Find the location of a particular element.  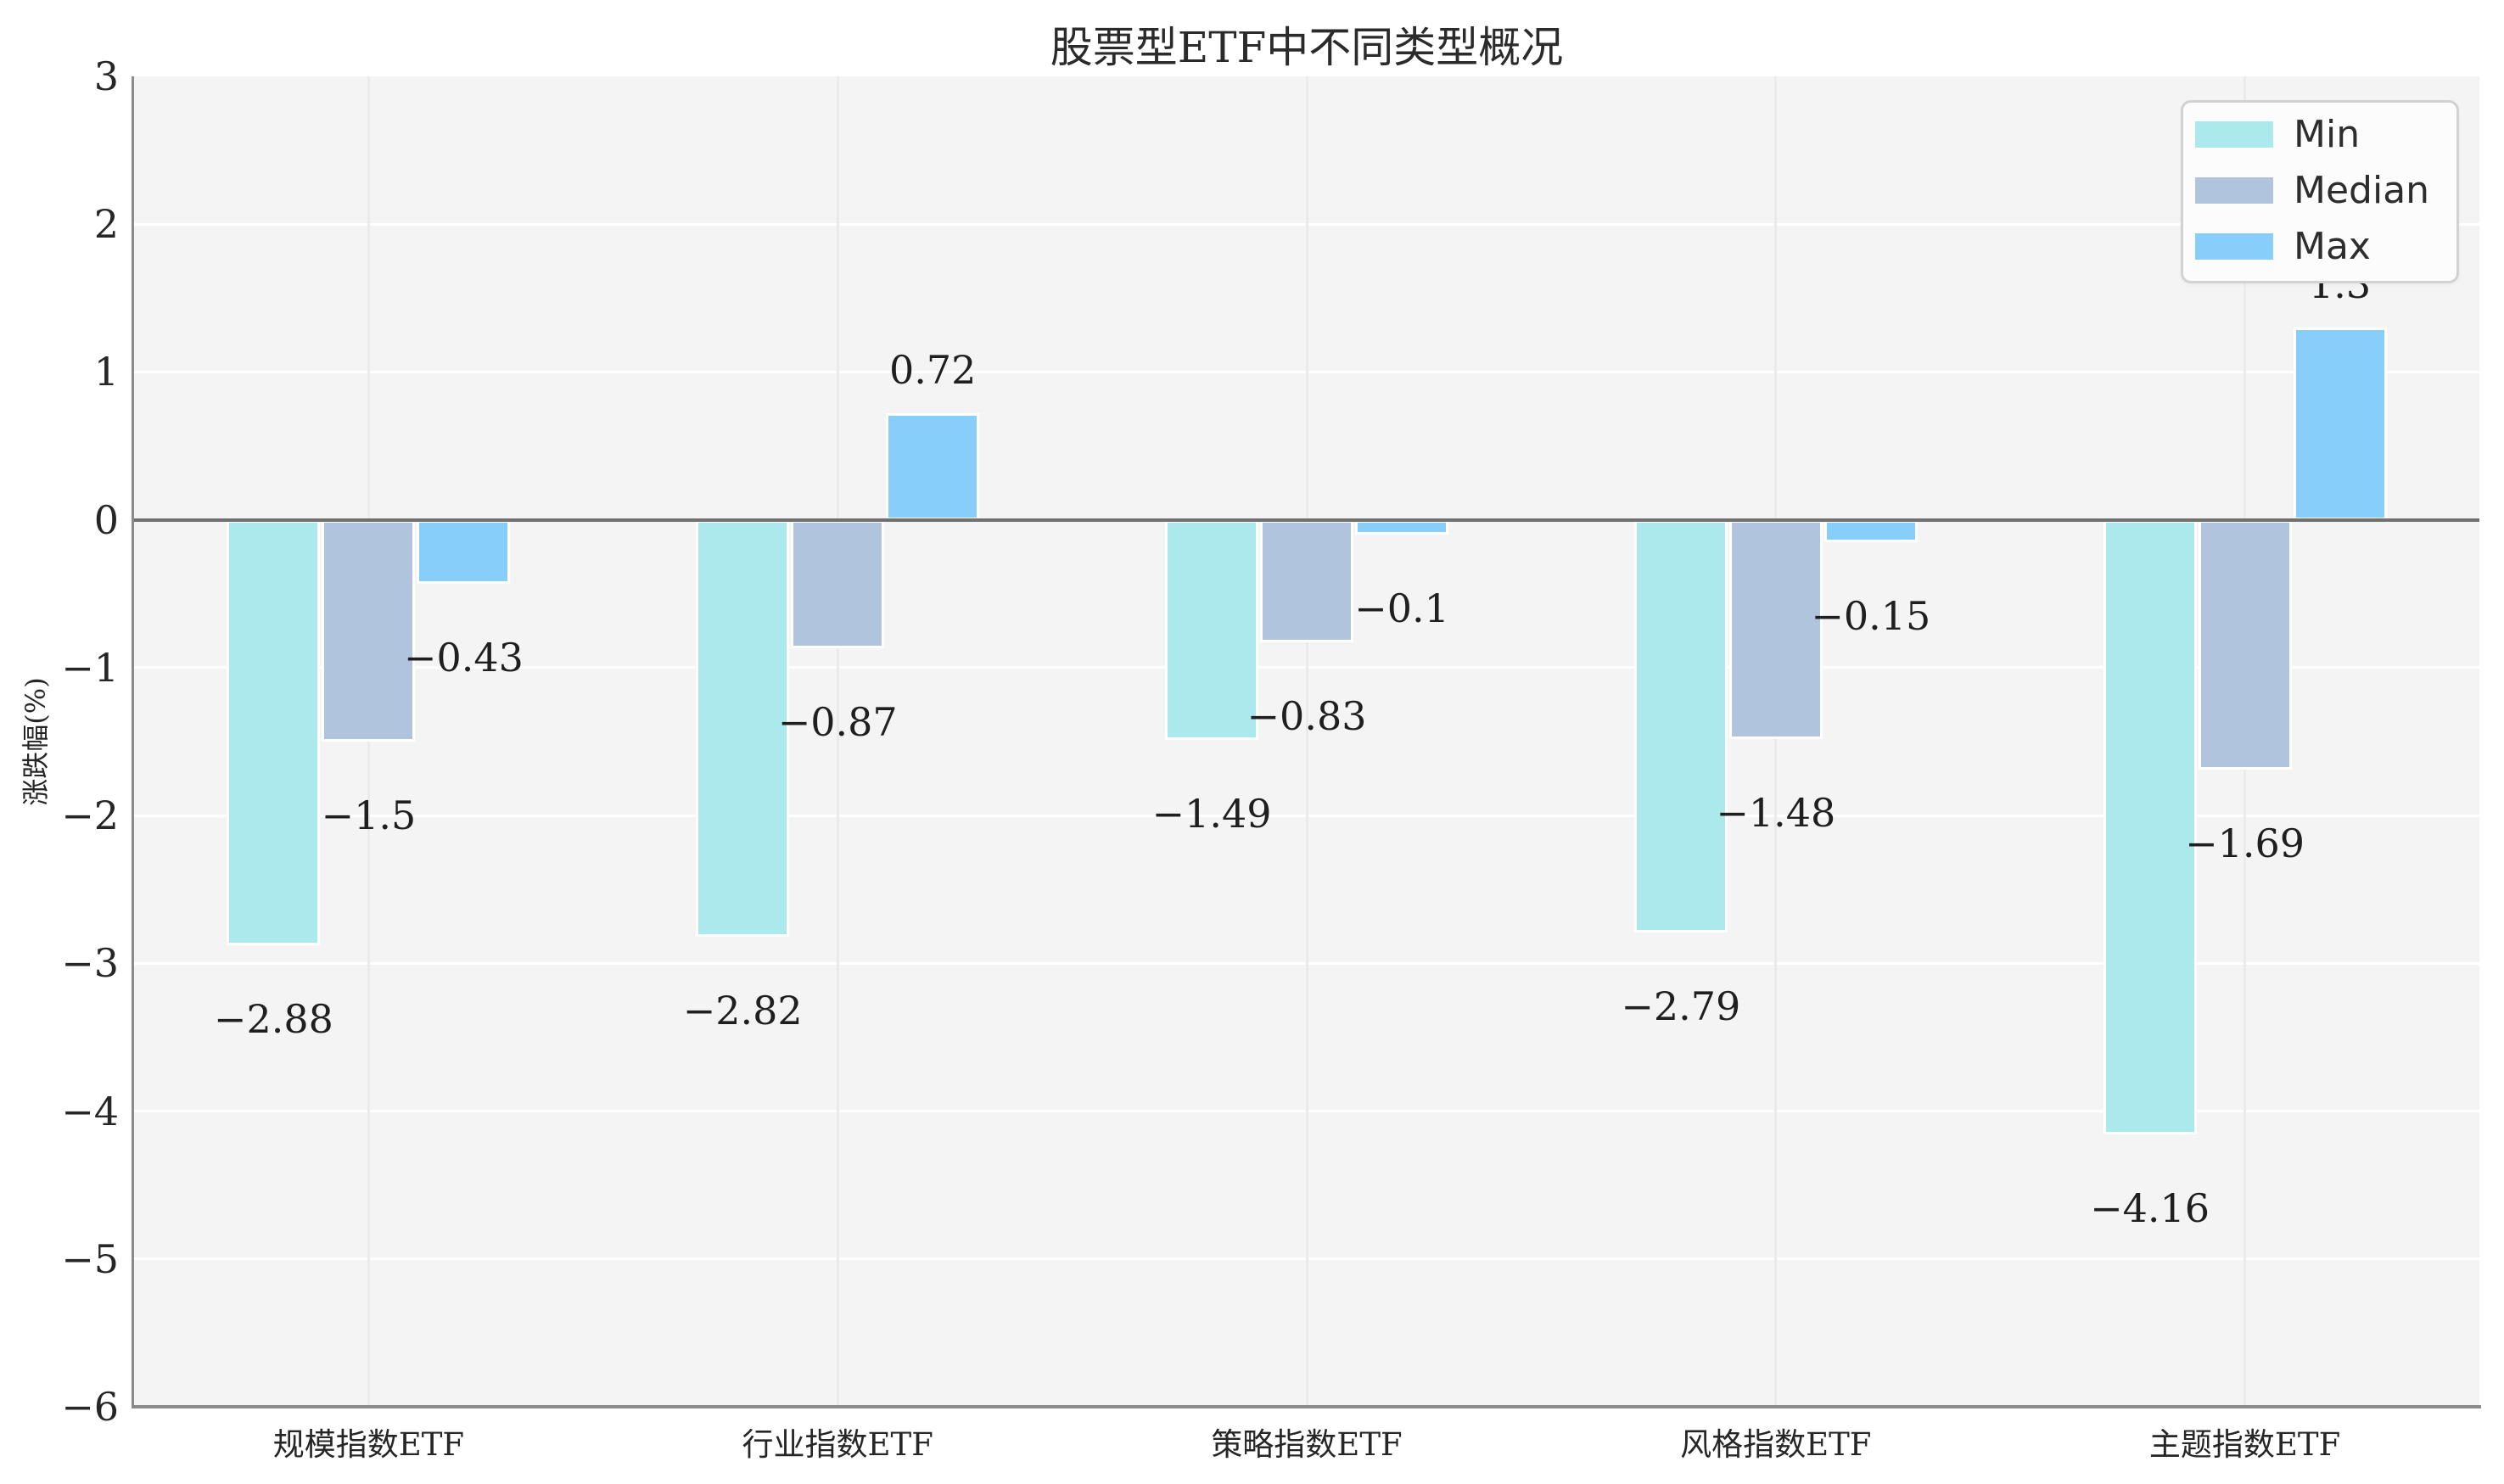

bar-value-label: −1.49 is located at coordinates (1211, 814).